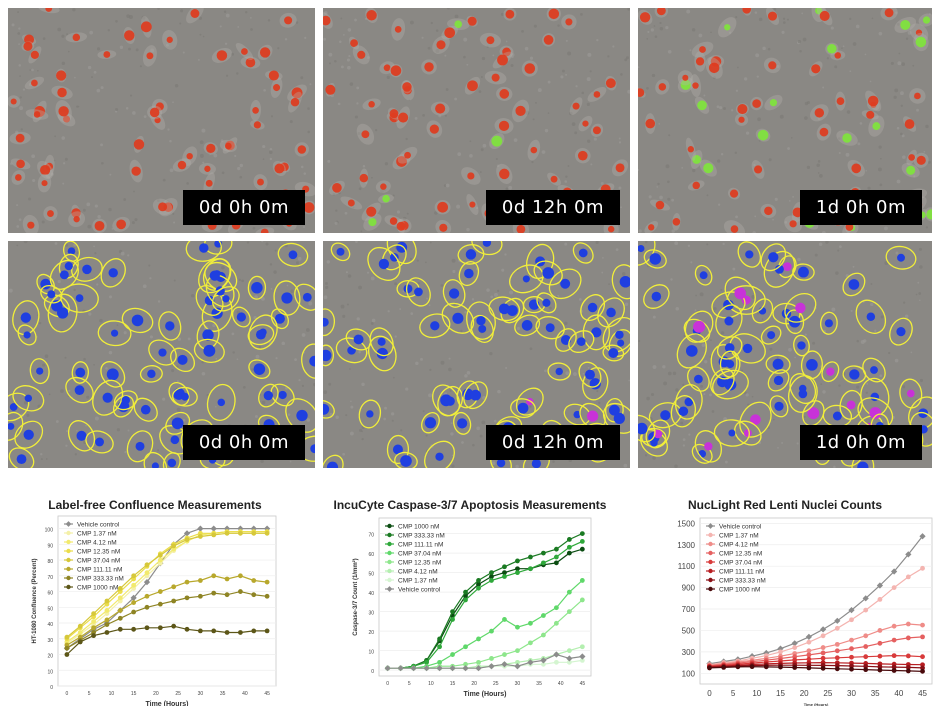 The image size is (940, 706). Describe the element at coordinates (742, 581) in the screenshot. I see `legend-label: CMP 333.33 nM` at that location.